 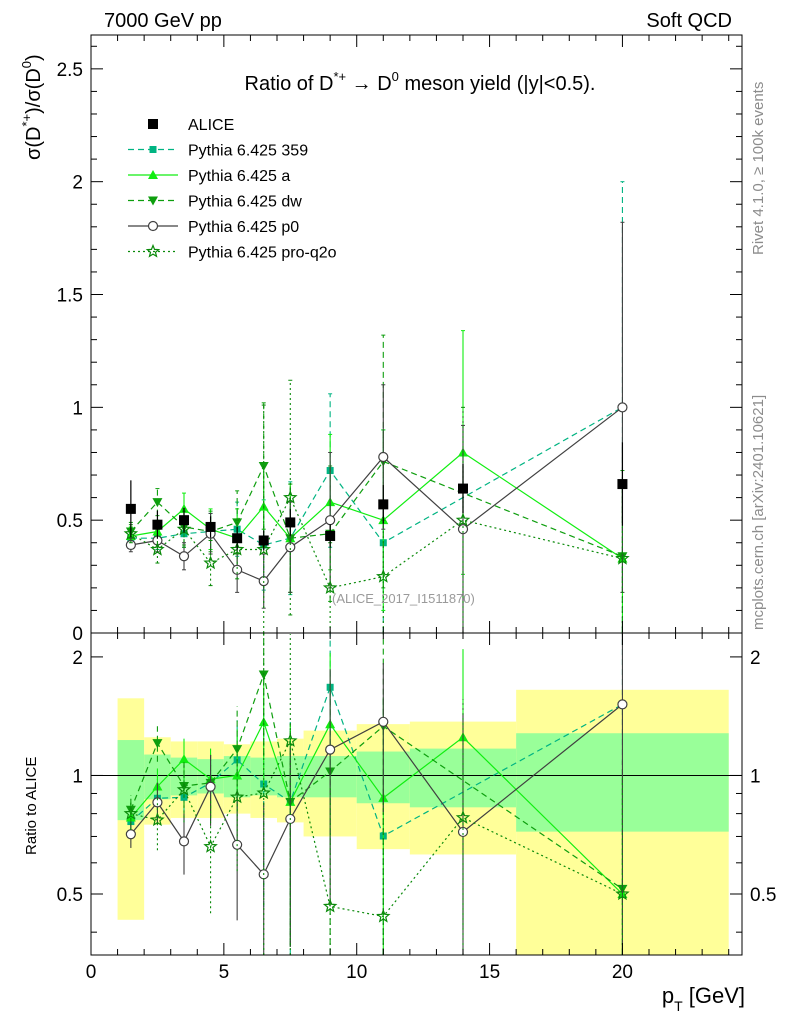 What do you see at coordinates (239, 176) in the screenshot?
I see `legend-label: Pythia 6.425 a` at bounding box center [239, 176].